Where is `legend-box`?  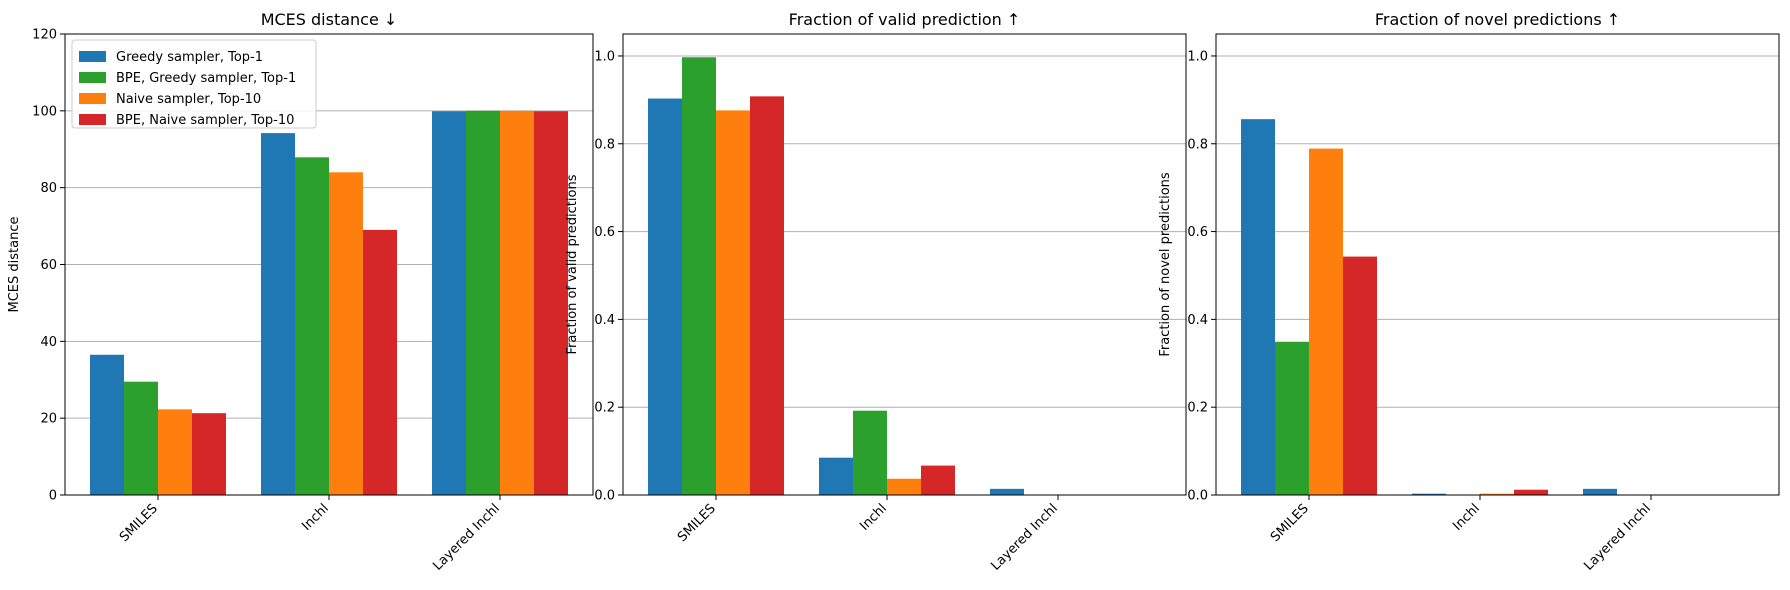
legend-box is located at coordinates (194, 84).